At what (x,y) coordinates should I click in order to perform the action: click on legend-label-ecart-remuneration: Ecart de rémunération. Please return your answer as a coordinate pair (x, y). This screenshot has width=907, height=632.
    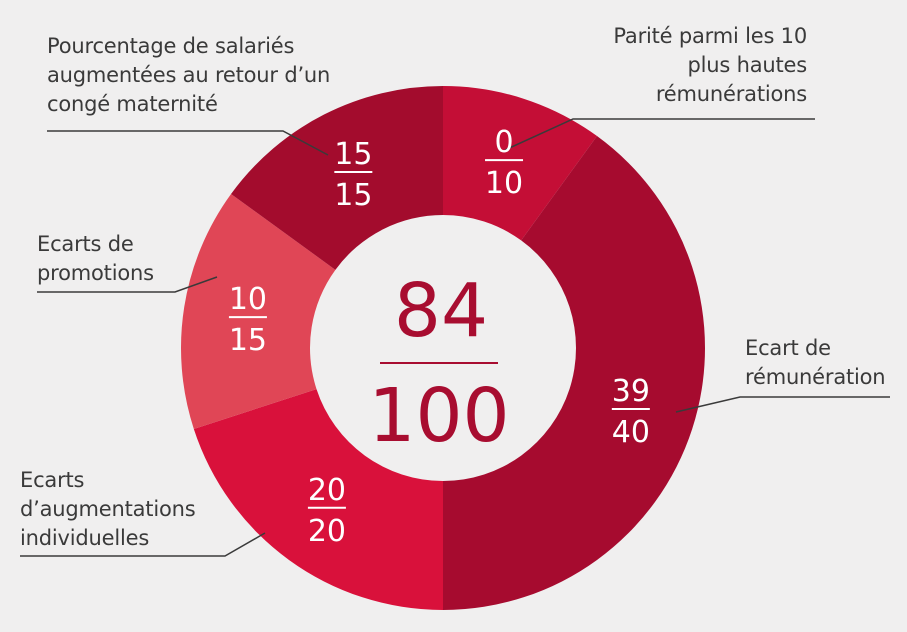
    Looking at the image, I should click on (815, 363).